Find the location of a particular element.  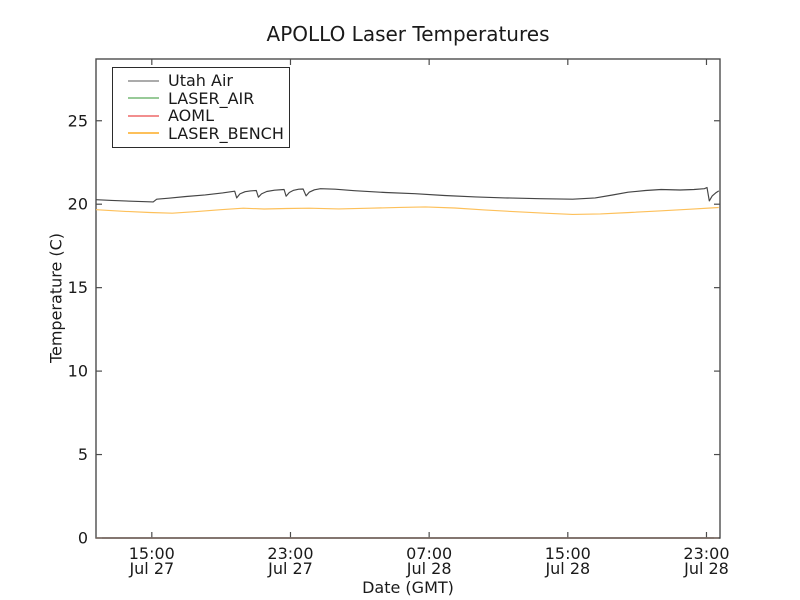

series-line-laser-bench is located at coordinates (407, 210).